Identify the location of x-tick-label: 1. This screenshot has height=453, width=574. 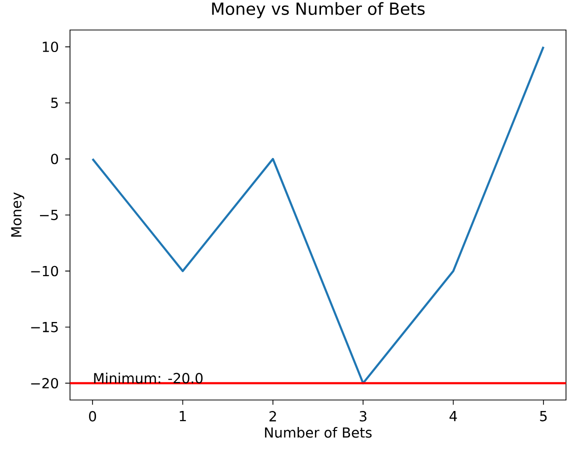
(183, 416).